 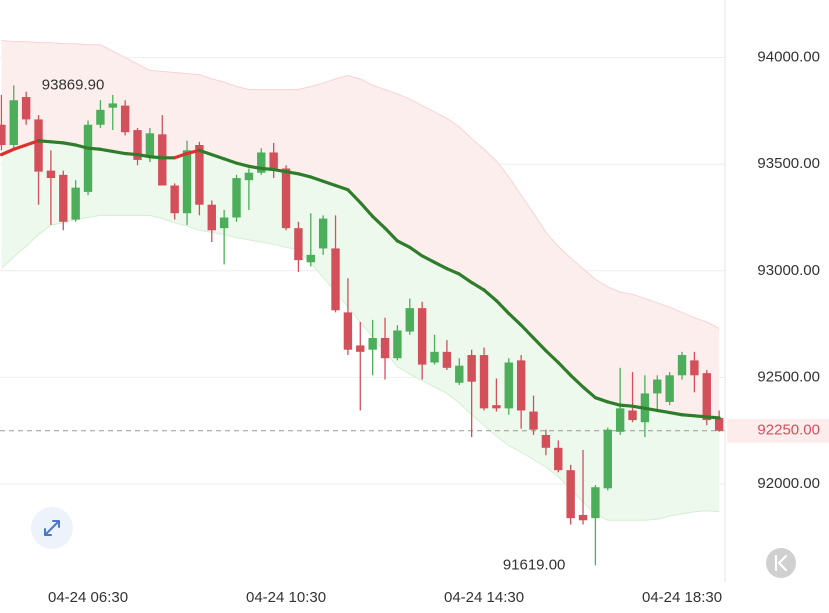 I want to click on x-tick-label: 04-24 14:30, so click(x=484, y=597).